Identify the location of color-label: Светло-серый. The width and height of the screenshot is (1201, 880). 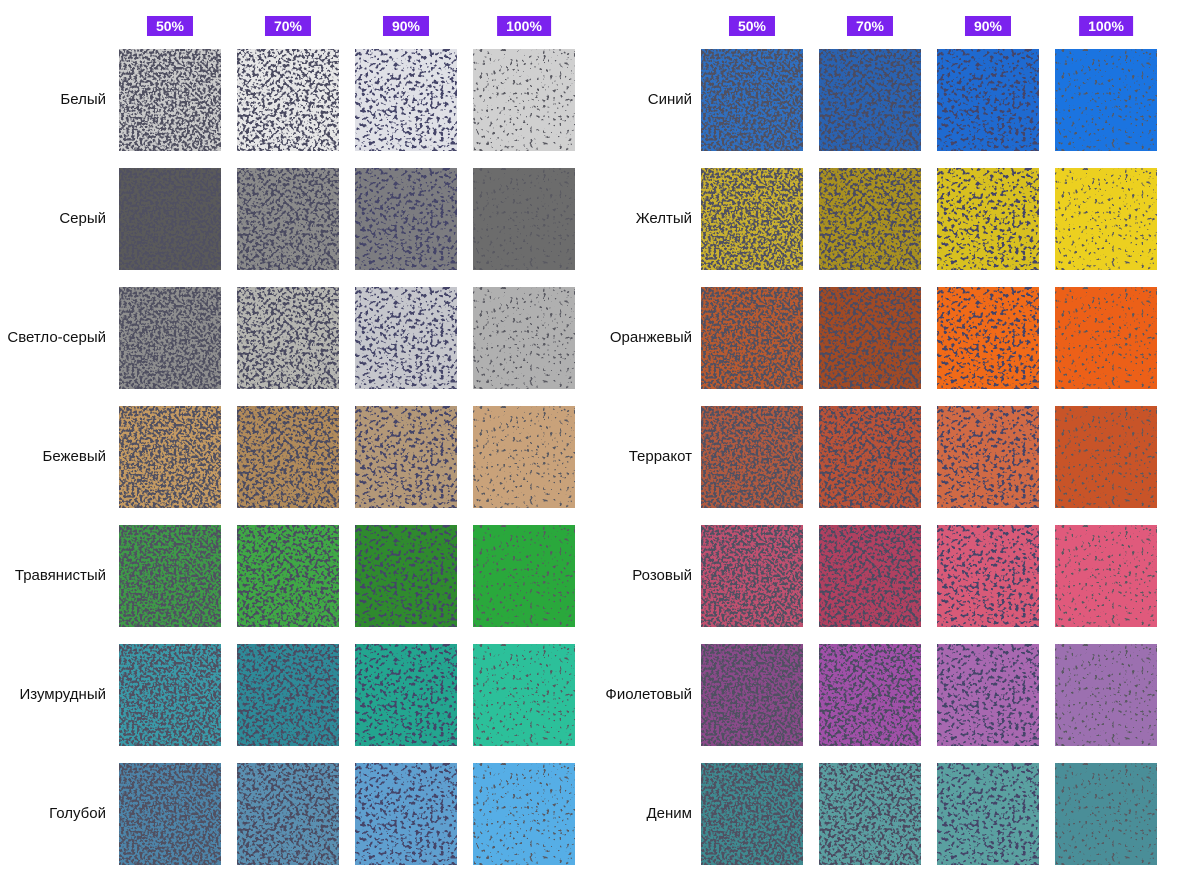
(56, 337).